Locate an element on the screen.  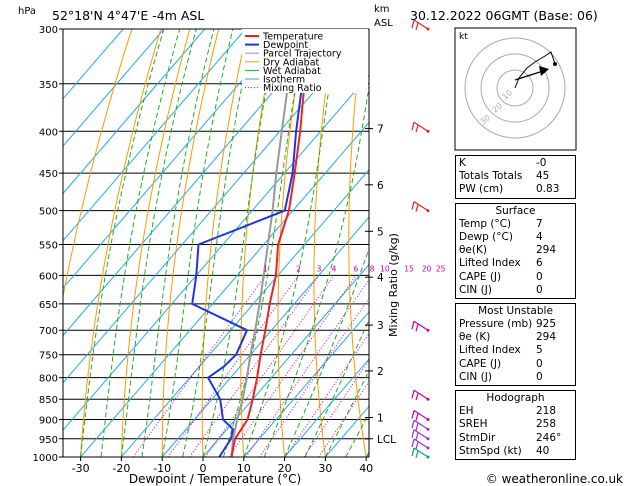
index-row: PW (cm) 0.83 is located at coordinates (515, 189).